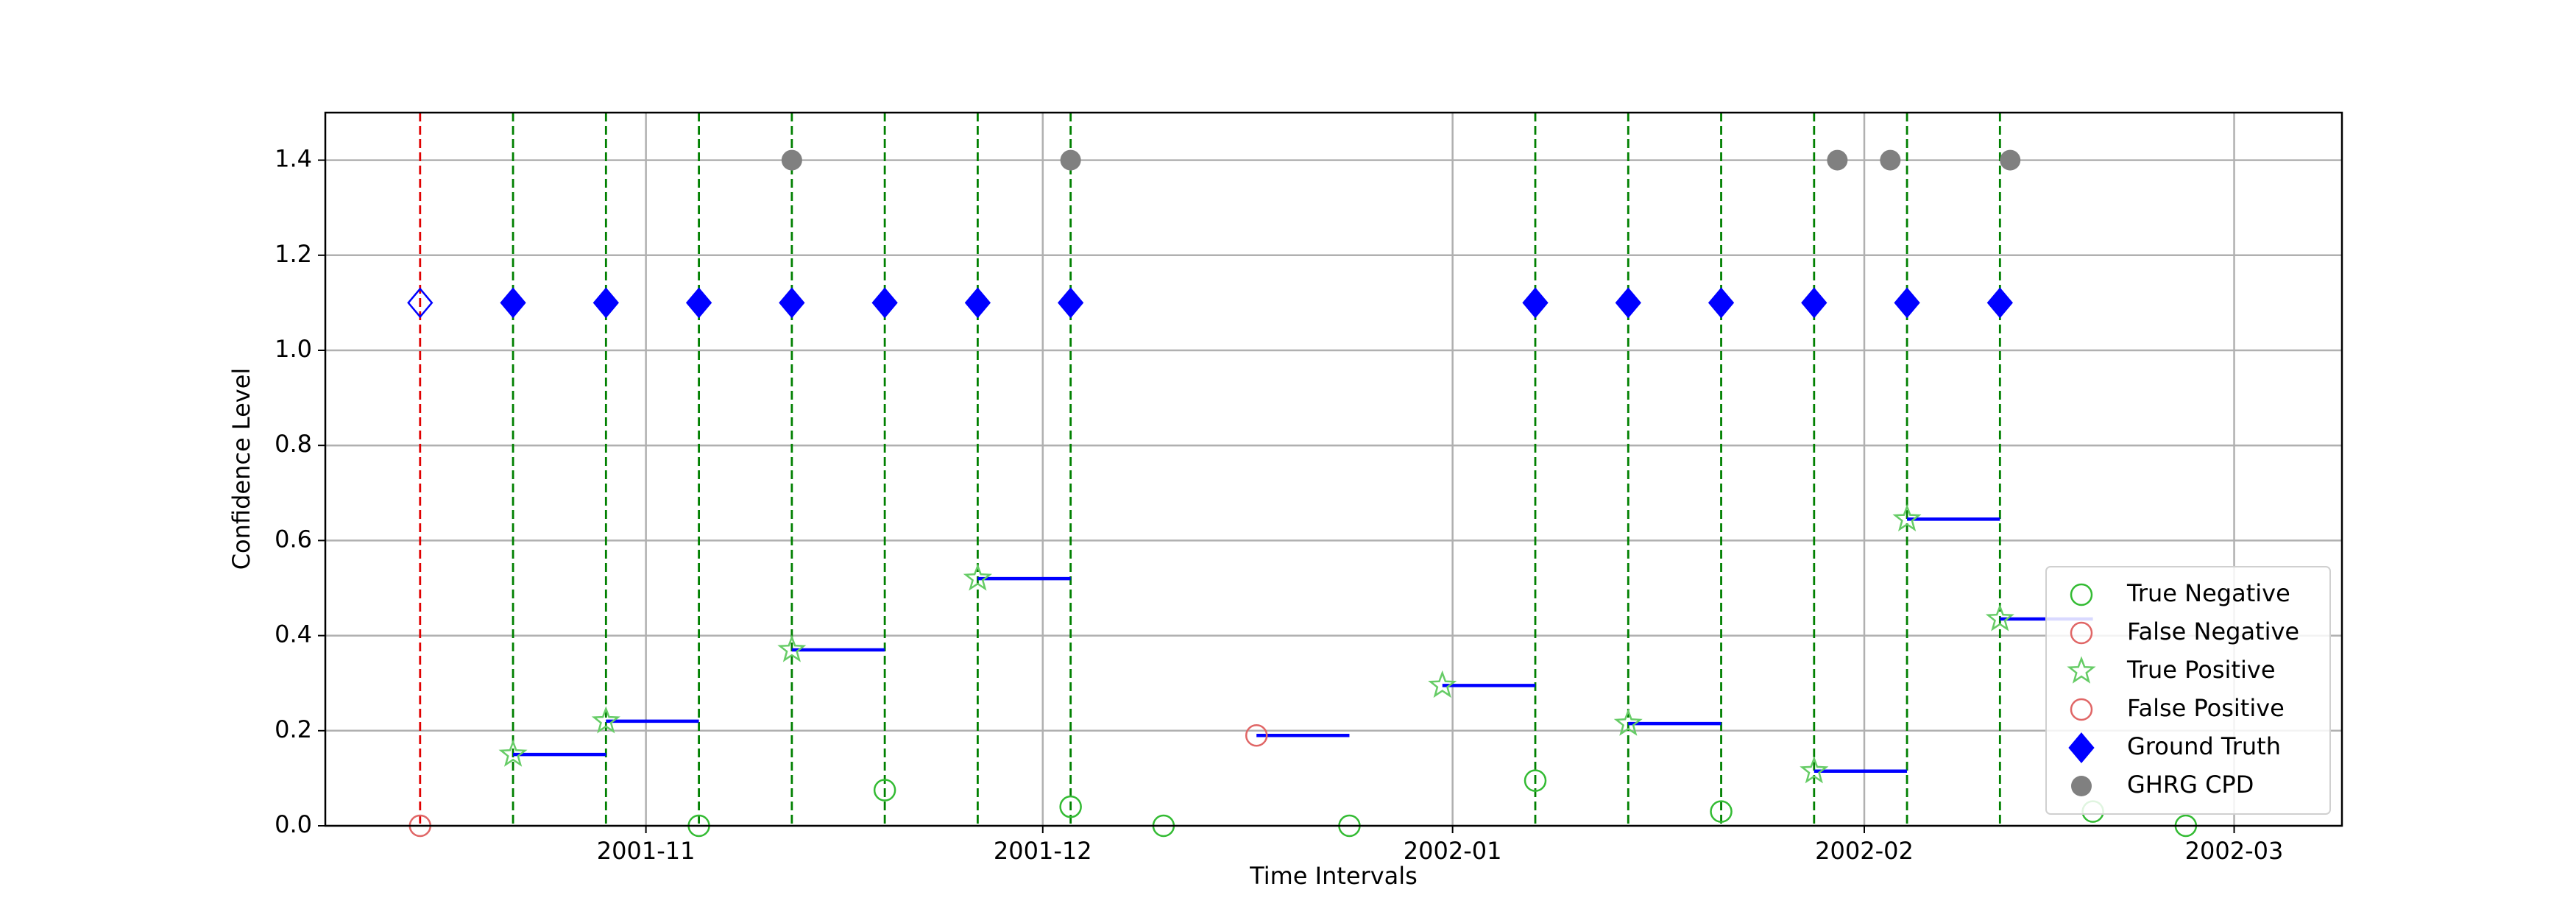  I want to click on x-tick-label: 2002-01, so click(1453, 851).